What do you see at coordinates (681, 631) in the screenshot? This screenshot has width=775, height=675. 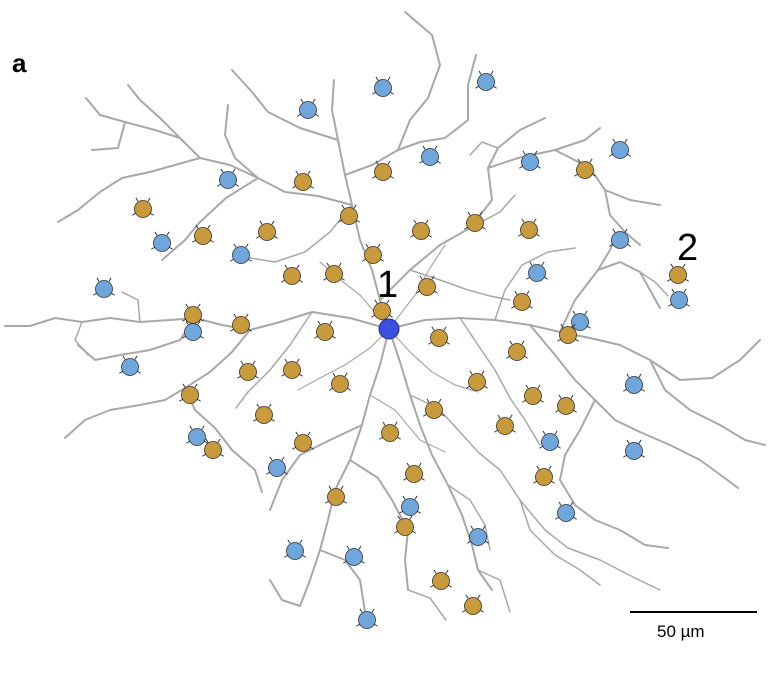 I see `scale-bar-label: 50 µm` at bounding box center [681, 631].